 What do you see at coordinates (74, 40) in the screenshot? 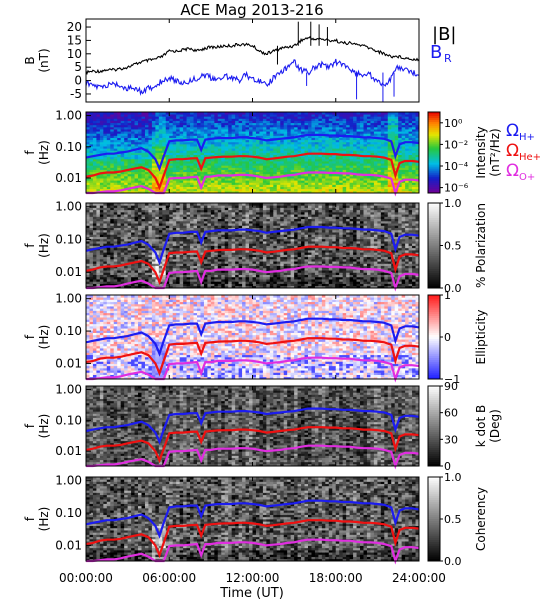
I see `field-ytick-label: 15` at bounding box center [74, 40].